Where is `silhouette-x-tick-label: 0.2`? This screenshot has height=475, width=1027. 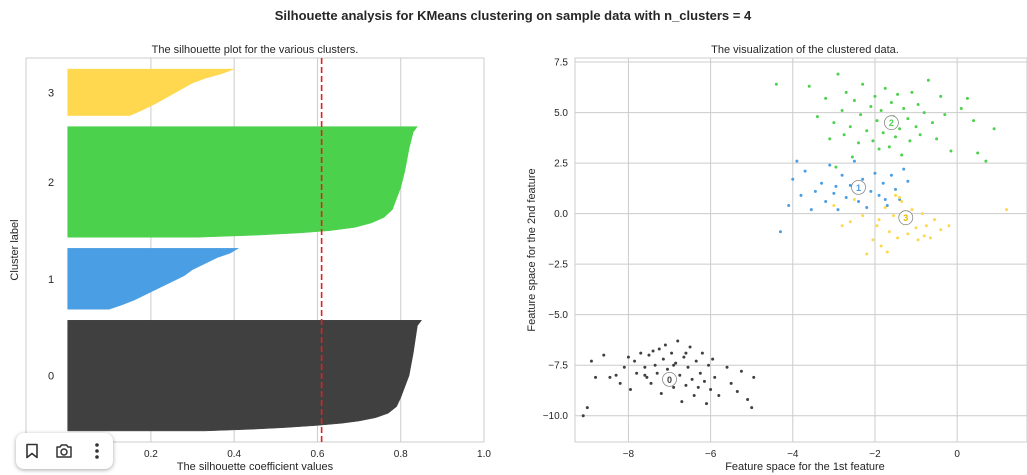
silhouette-x-tick-label: 0.2 is located at coordinates (151, 454).